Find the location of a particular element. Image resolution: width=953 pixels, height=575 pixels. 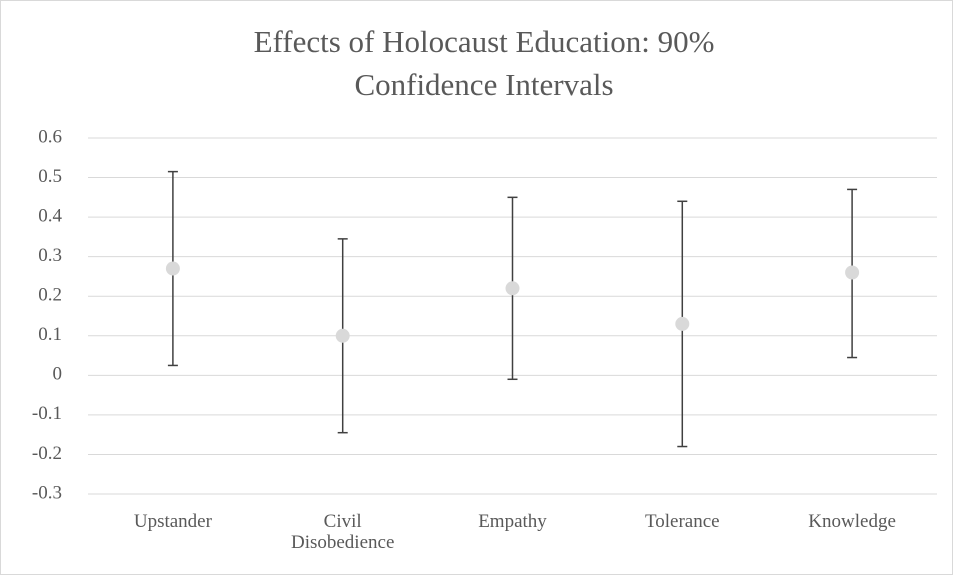

y-tick-label: 0 is located at coordinates (58, 374).